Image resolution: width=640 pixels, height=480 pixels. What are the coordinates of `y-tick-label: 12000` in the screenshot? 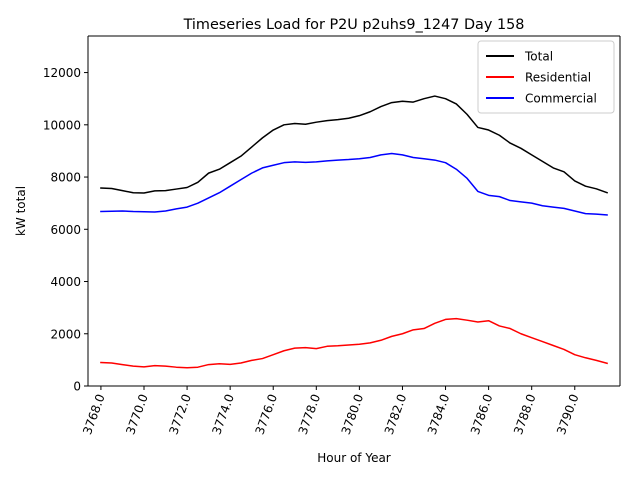 It's located at (62, 73).